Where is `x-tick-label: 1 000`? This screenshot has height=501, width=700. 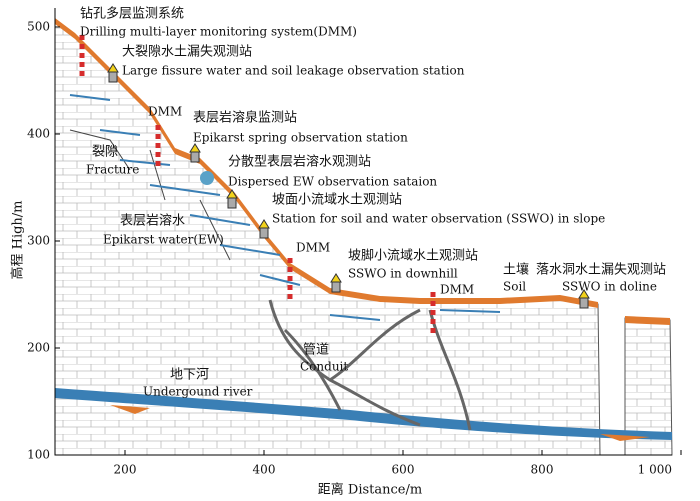
x-tick-label: 1 000 is located at coordinates (655, 470).